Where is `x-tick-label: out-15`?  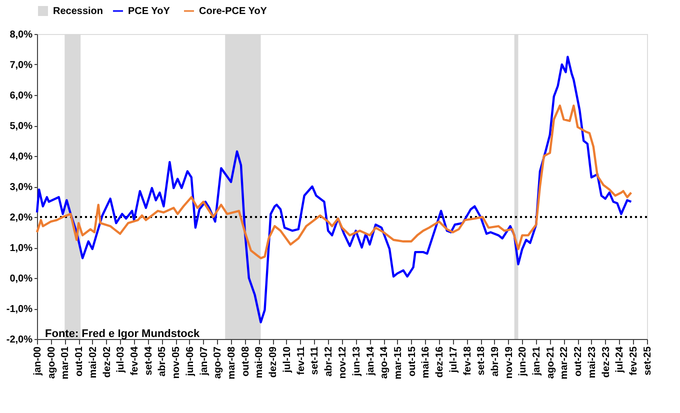 x-tick-label: out-15 is located at coordinates (412, 361).